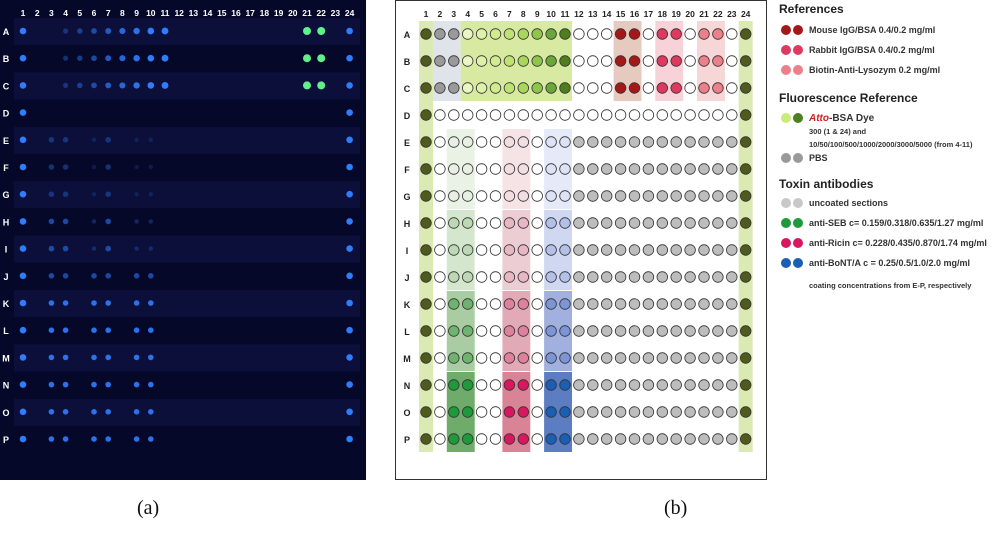 The image size is (1000, 533). Describe the element at coordinates (265, 13) in the screenshot. I see `scan-column-label: 18` at that location.